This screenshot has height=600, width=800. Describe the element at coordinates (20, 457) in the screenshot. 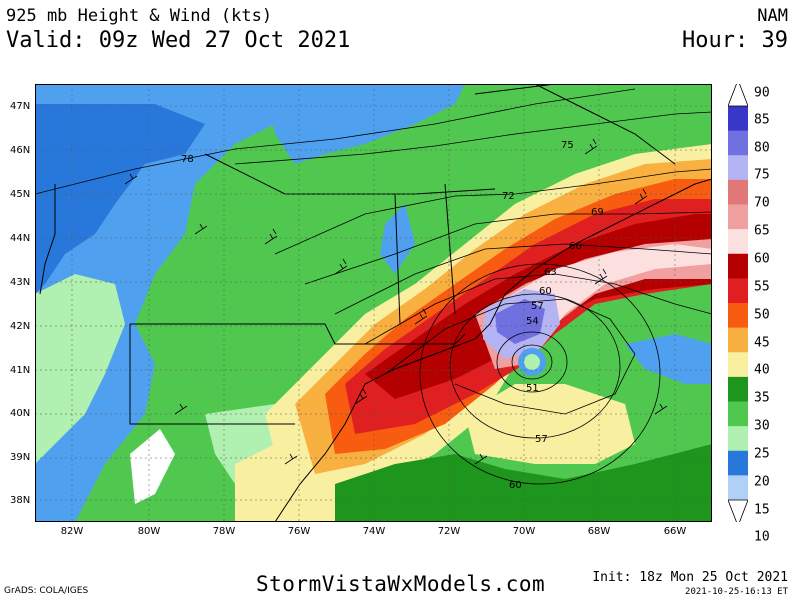

I see `lat-label: 39N` at that location.